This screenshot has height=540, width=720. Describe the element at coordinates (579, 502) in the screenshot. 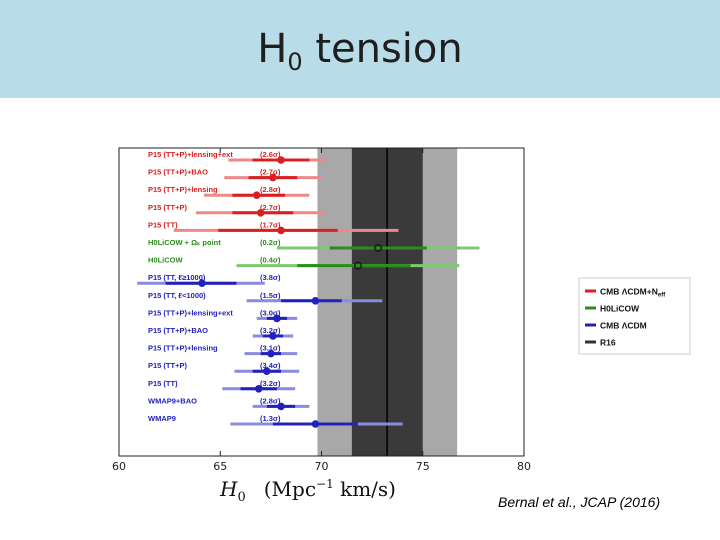

I see `citation: Bernal et al., JCAP (2016)` at that location.